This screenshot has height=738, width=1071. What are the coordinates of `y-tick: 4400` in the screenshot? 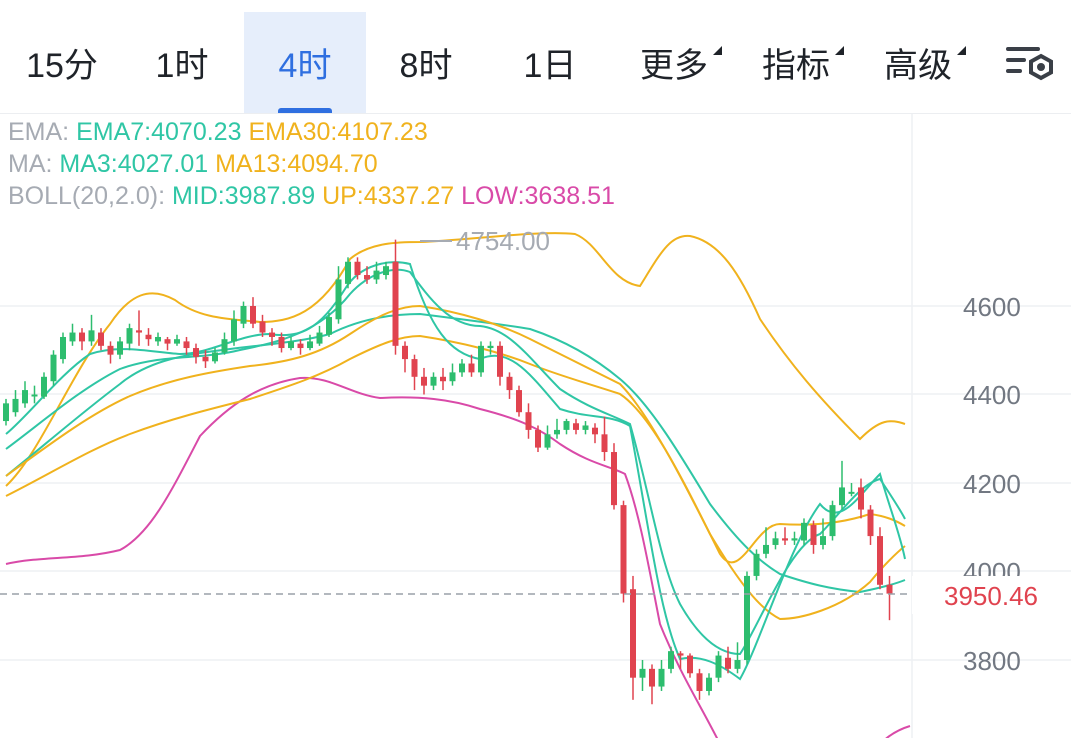 It's located at (992, 395).